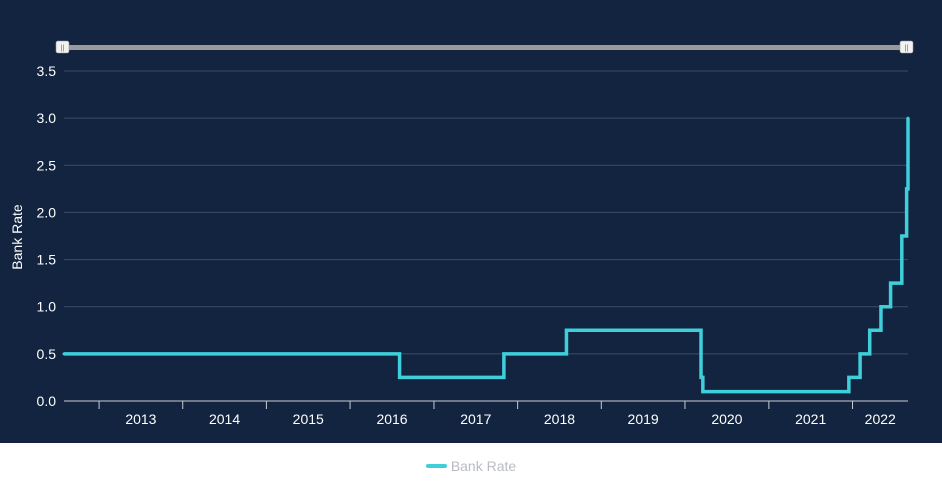 The height and width of the screenshot is (486, 942). What do you see at coordinates (140, 419) in the screenshot?
I see `x-tick-label: 2013` at bounding box center [140, 419].